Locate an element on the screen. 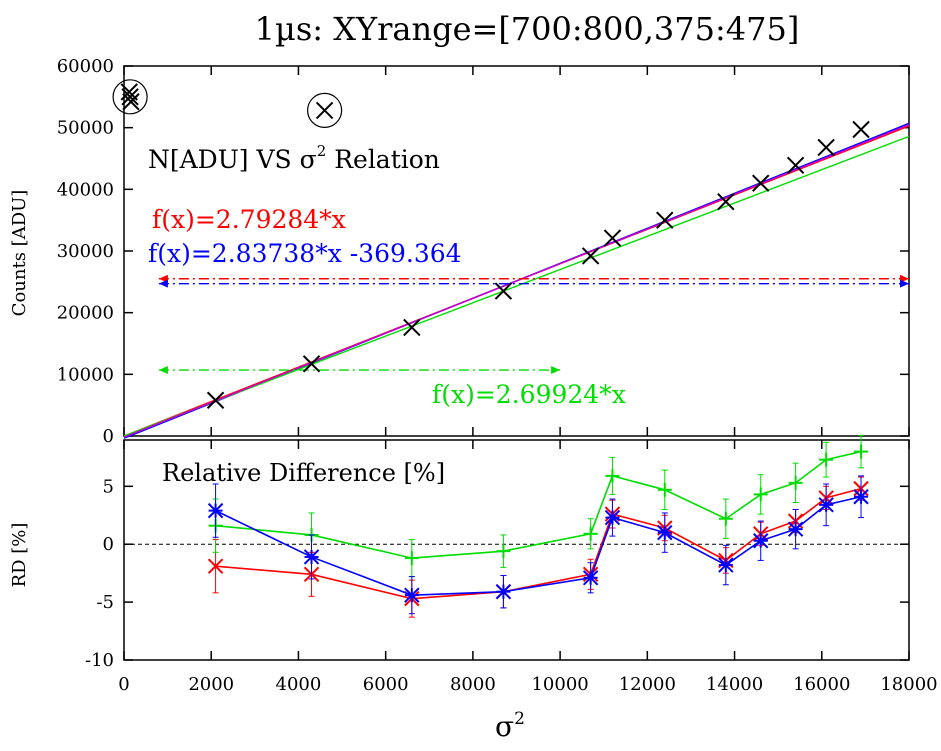 This screenshot has height=751, width=941. x-axis-label: σ2 is located at coordinates (510, 726).